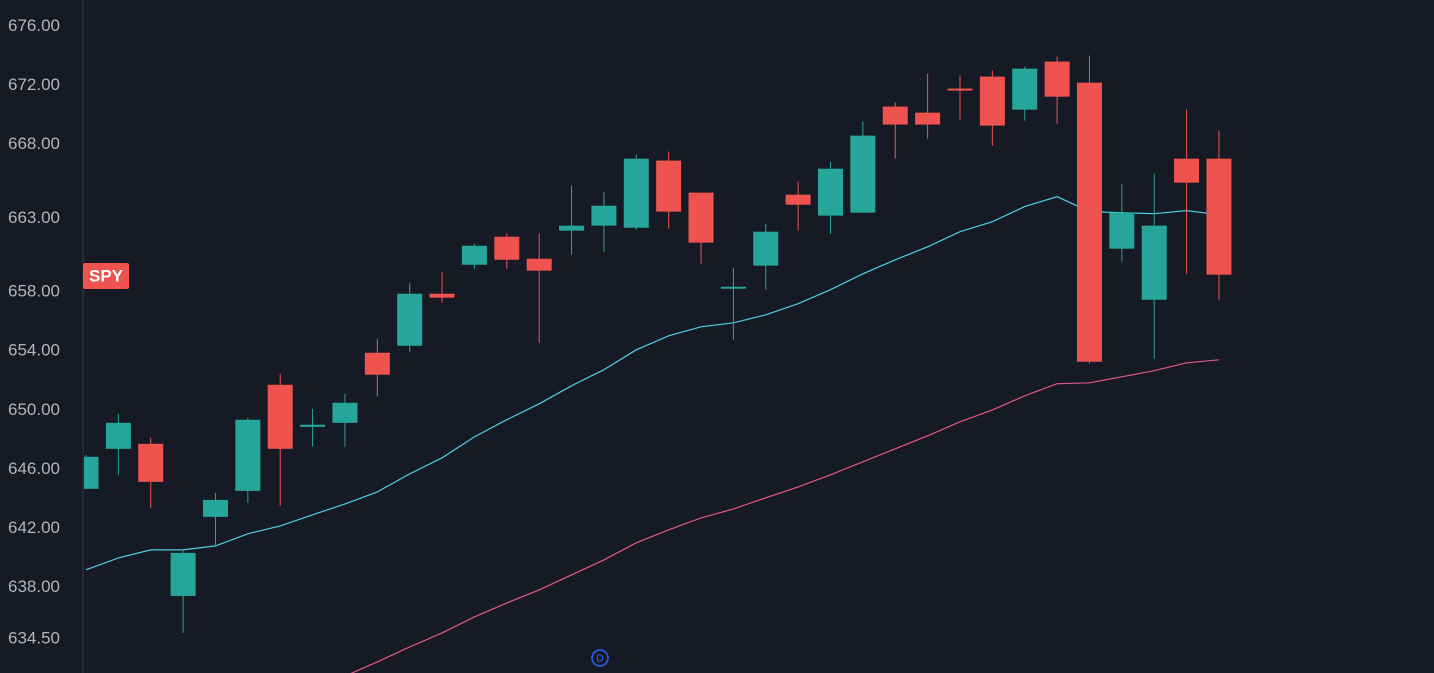 This screenshot has width=1434, height=673. Describe the element at coordinates (34, 527) in the screenshot. I see `y-tick-label: 642.00` at that location.